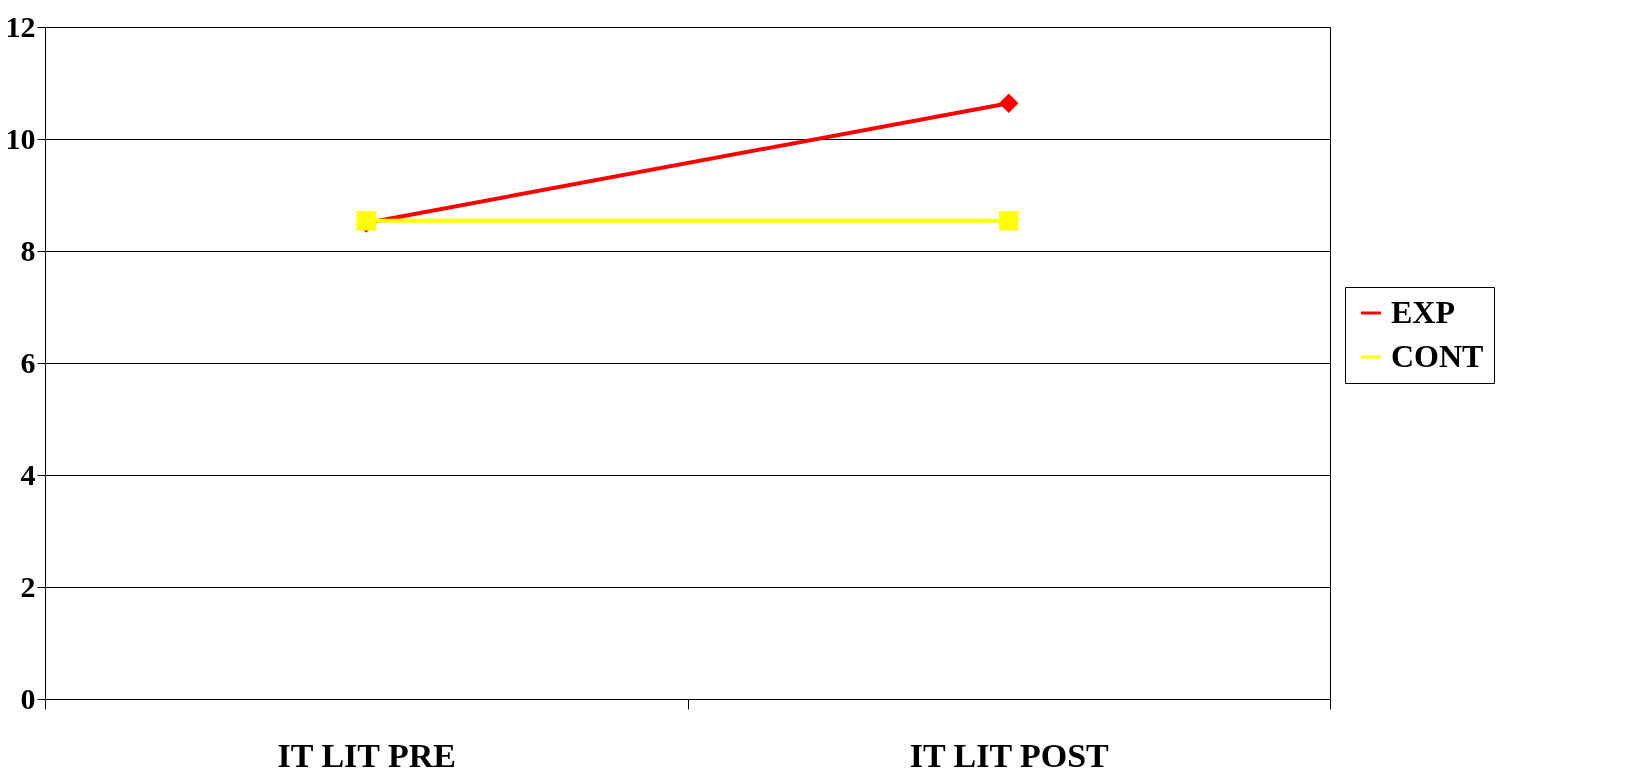 This screenshot has height=784, width=1643. What do you see at coordinates (28, 474) in the screenshot?
I see `y-tick-label: 4` at bounding box center [28, 474].